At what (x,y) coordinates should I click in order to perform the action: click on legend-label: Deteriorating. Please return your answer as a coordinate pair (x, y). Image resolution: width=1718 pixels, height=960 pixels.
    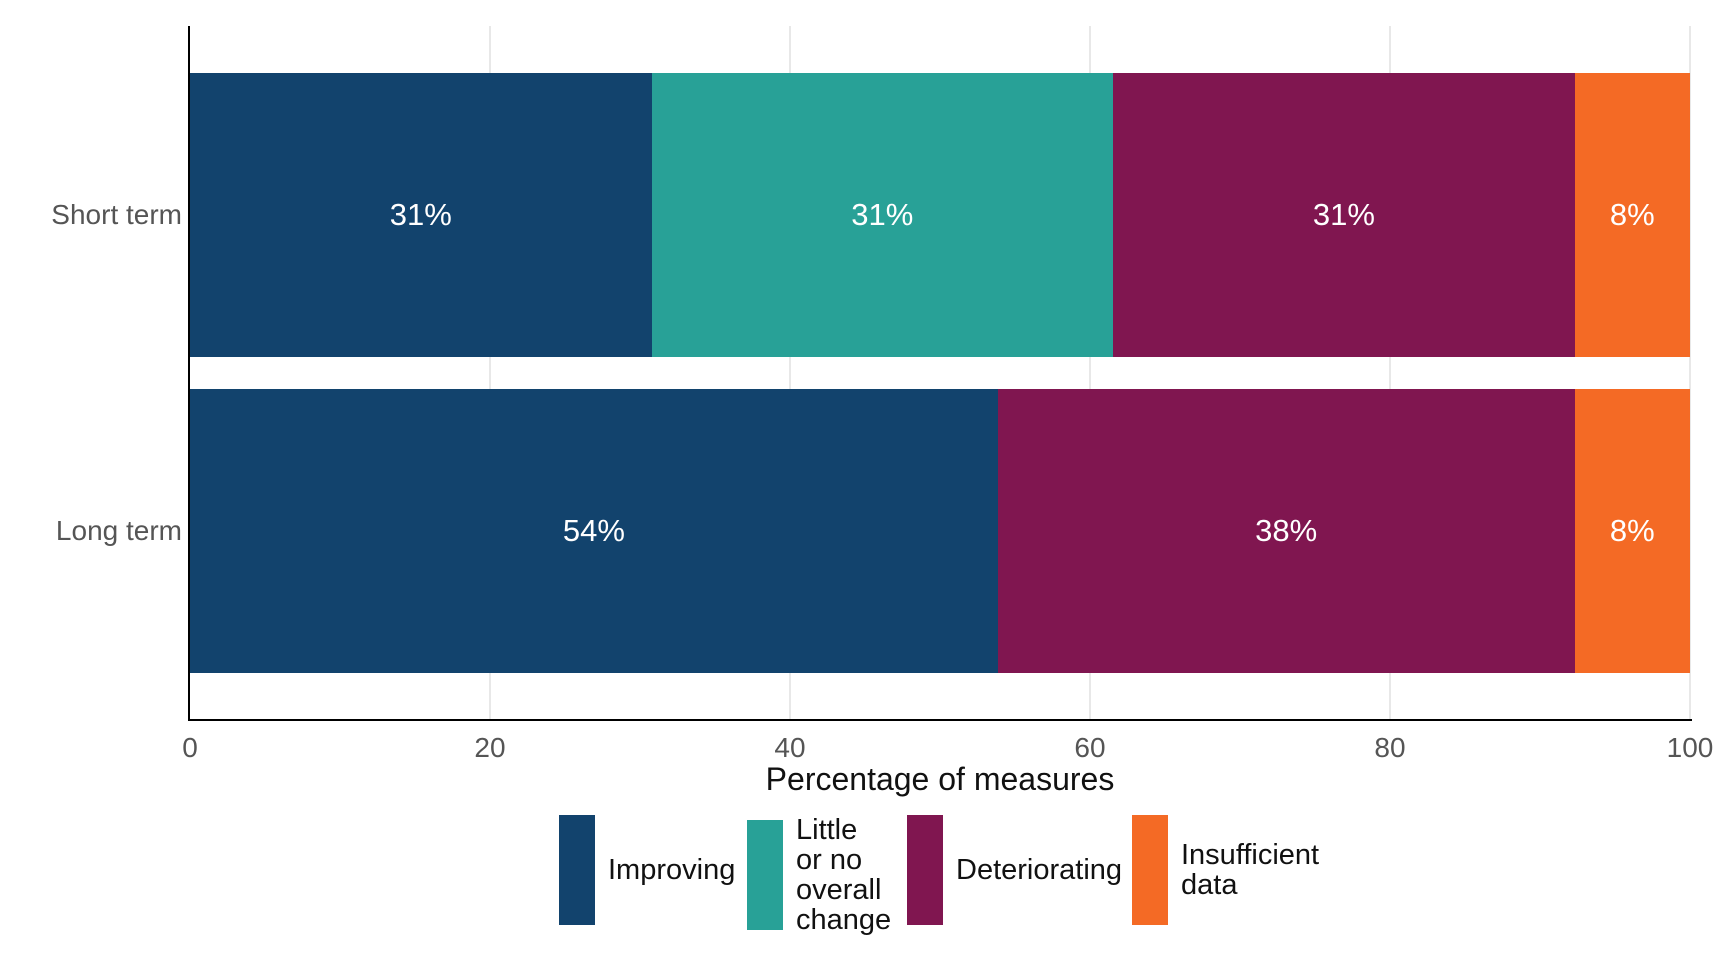
    Looking at the image, I should click on (1039, 870).